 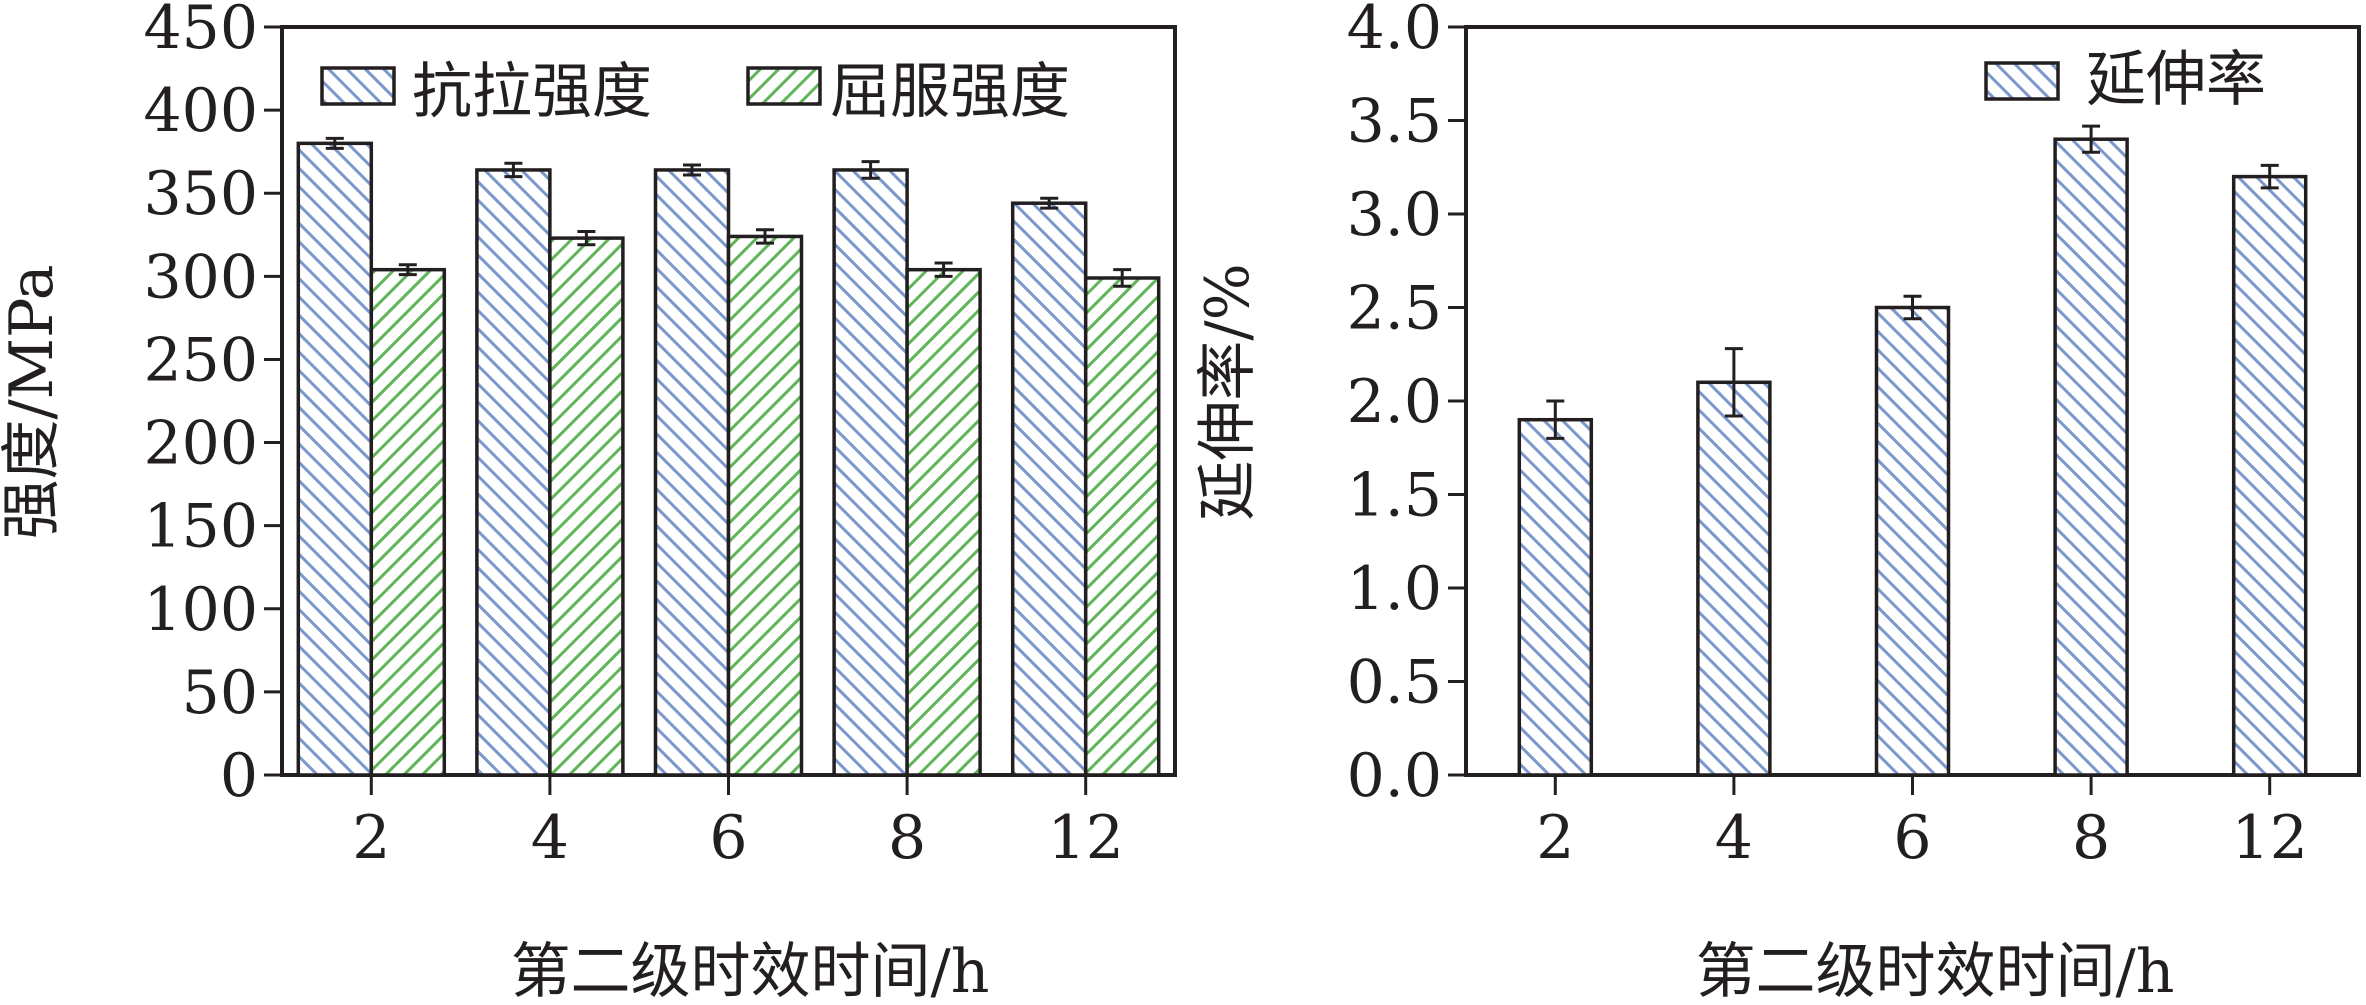 What do you see at coordinates (1394, 215) in the screenshot?
I see `y-tick-label: 3.0` at bounding box center [1394, 215].